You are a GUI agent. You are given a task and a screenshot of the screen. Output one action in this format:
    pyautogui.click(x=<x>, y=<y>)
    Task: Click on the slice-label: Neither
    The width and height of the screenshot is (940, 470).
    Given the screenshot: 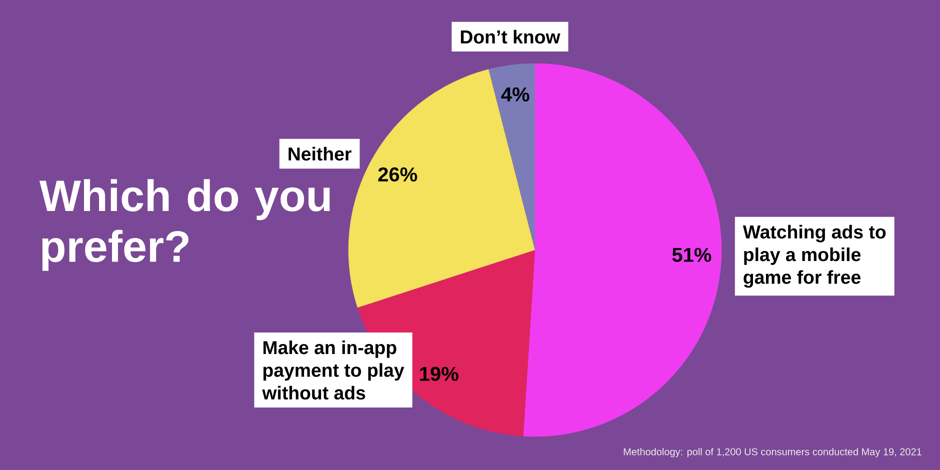 What is the action you would take?
    pyautogui.click(x=320, y=153)
    